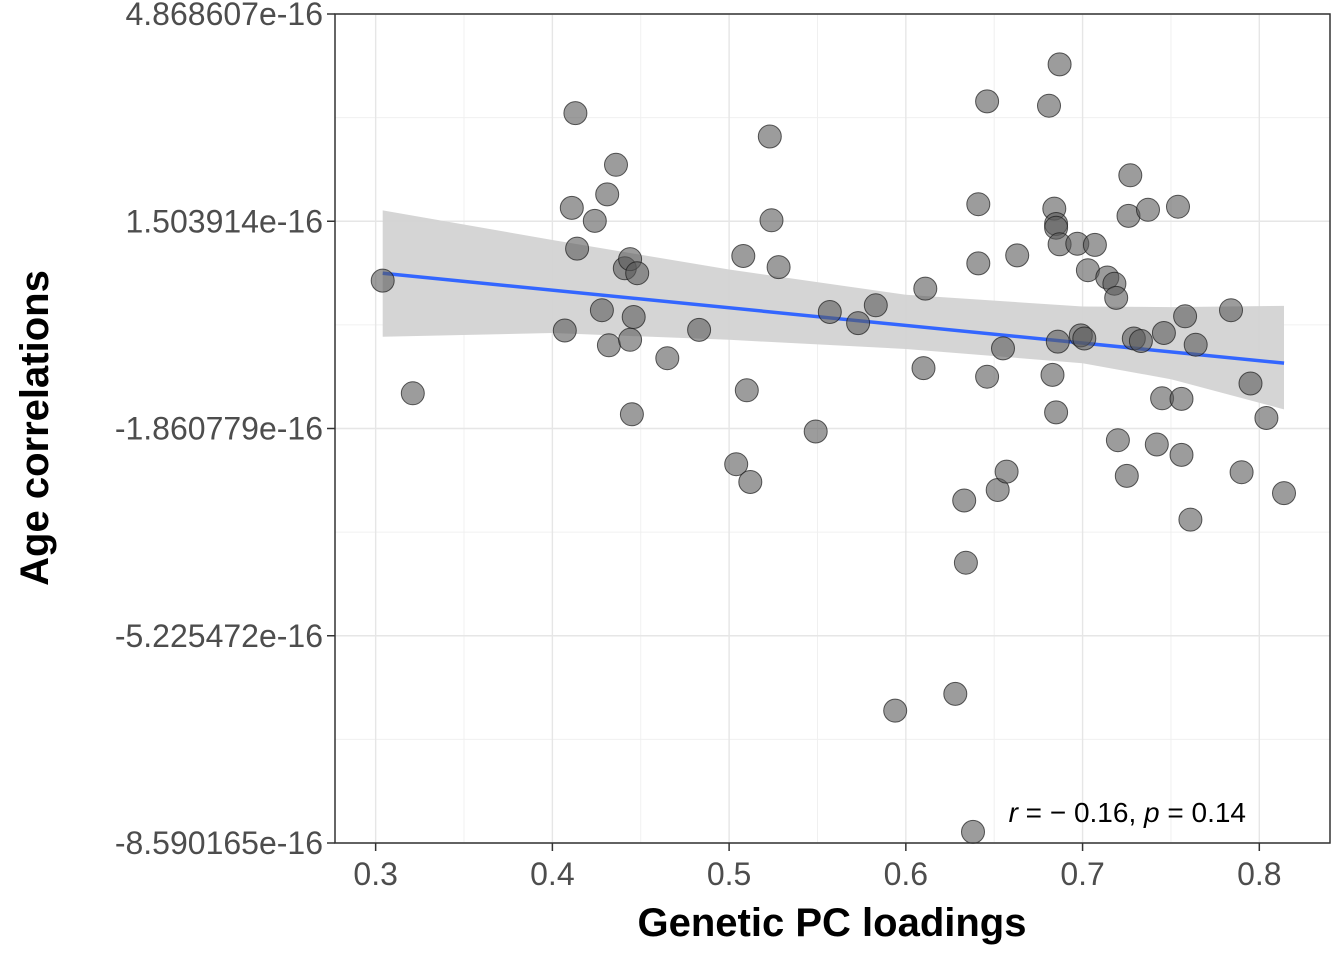 This screenshot has height=960, width=1344. Describe the element at coordinates (219, 636) in the screenshot. I see `y-tick-label: -5.225472e-16` at that location.